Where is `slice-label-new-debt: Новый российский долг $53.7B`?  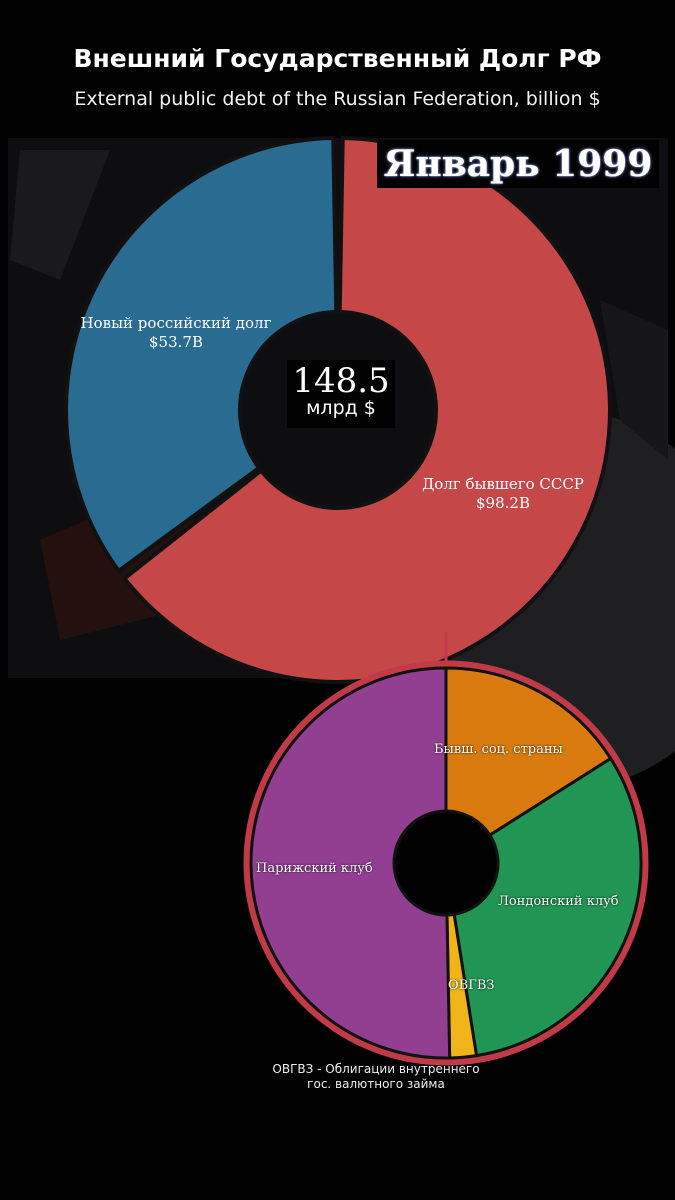
slice-label-new-debt: Новый российский долг $53.7B is located at coordinates (176, 333).